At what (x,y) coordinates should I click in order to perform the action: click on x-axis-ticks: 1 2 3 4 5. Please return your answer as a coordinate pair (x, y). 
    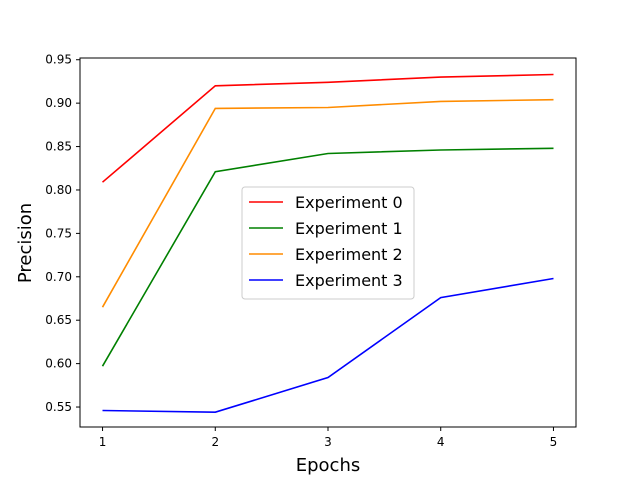
    Looking at the image, I should click on (328, 438).